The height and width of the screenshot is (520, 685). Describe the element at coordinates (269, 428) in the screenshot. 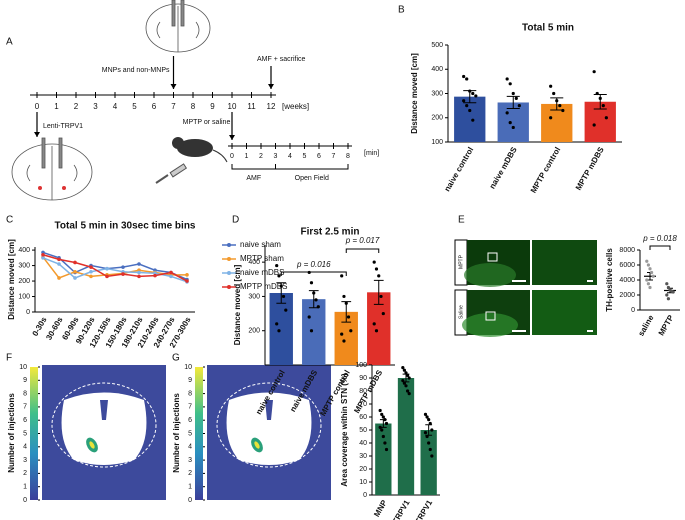

I see `brain-slice` at that location.